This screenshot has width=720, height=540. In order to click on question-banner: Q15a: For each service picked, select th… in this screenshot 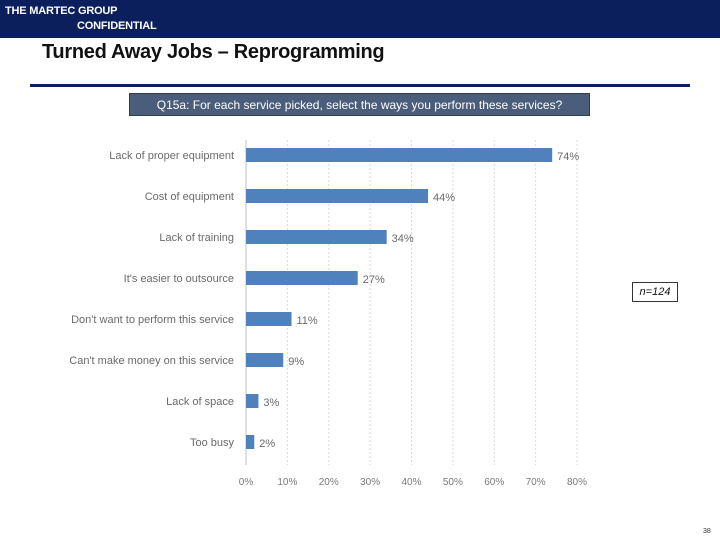, I will do `click(359, 104)`.